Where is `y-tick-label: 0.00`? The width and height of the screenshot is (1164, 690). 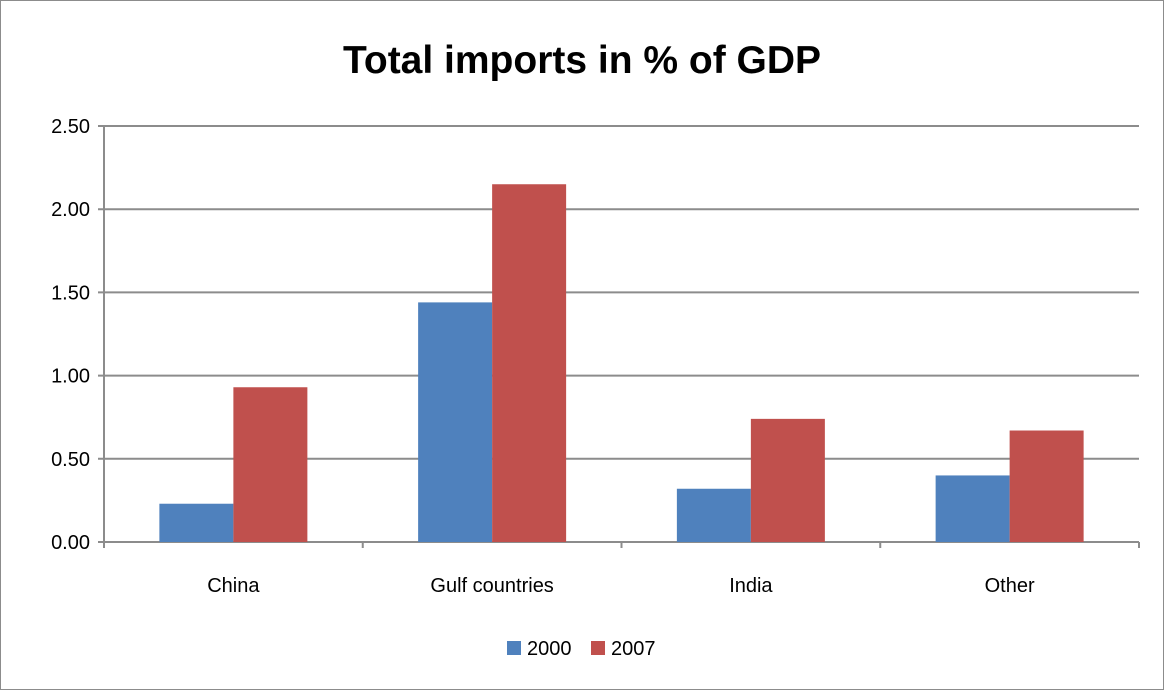
y-tick-label: 0.00 is located at coordinates (70, 543).